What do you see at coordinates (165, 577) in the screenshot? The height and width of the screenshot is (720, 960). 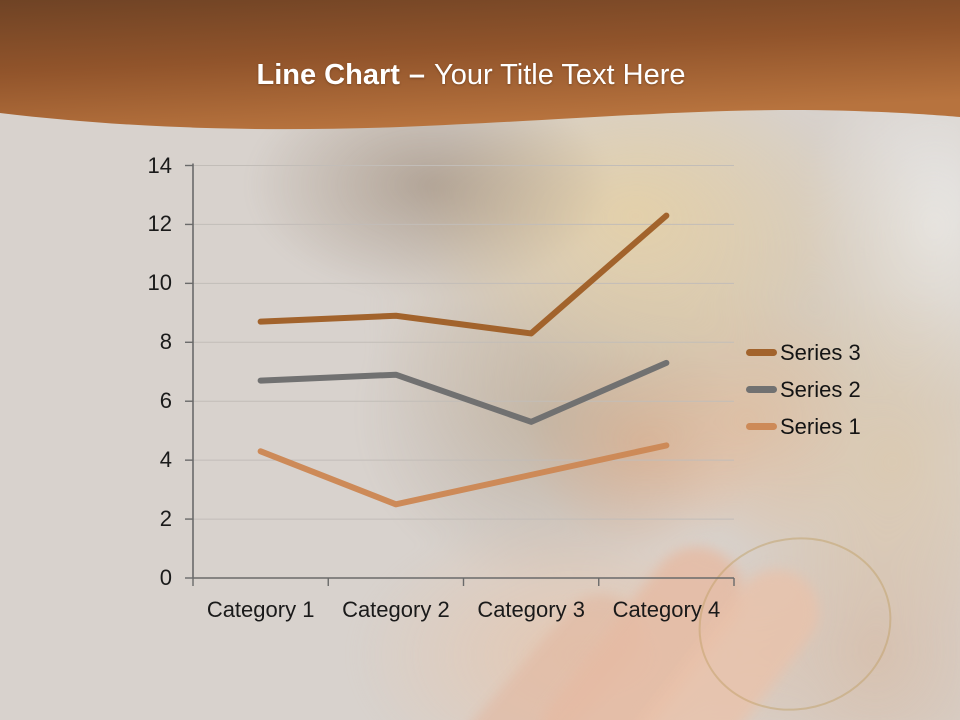 I see `y-axis-tick-label: 0` at bounding box center [165, 577].